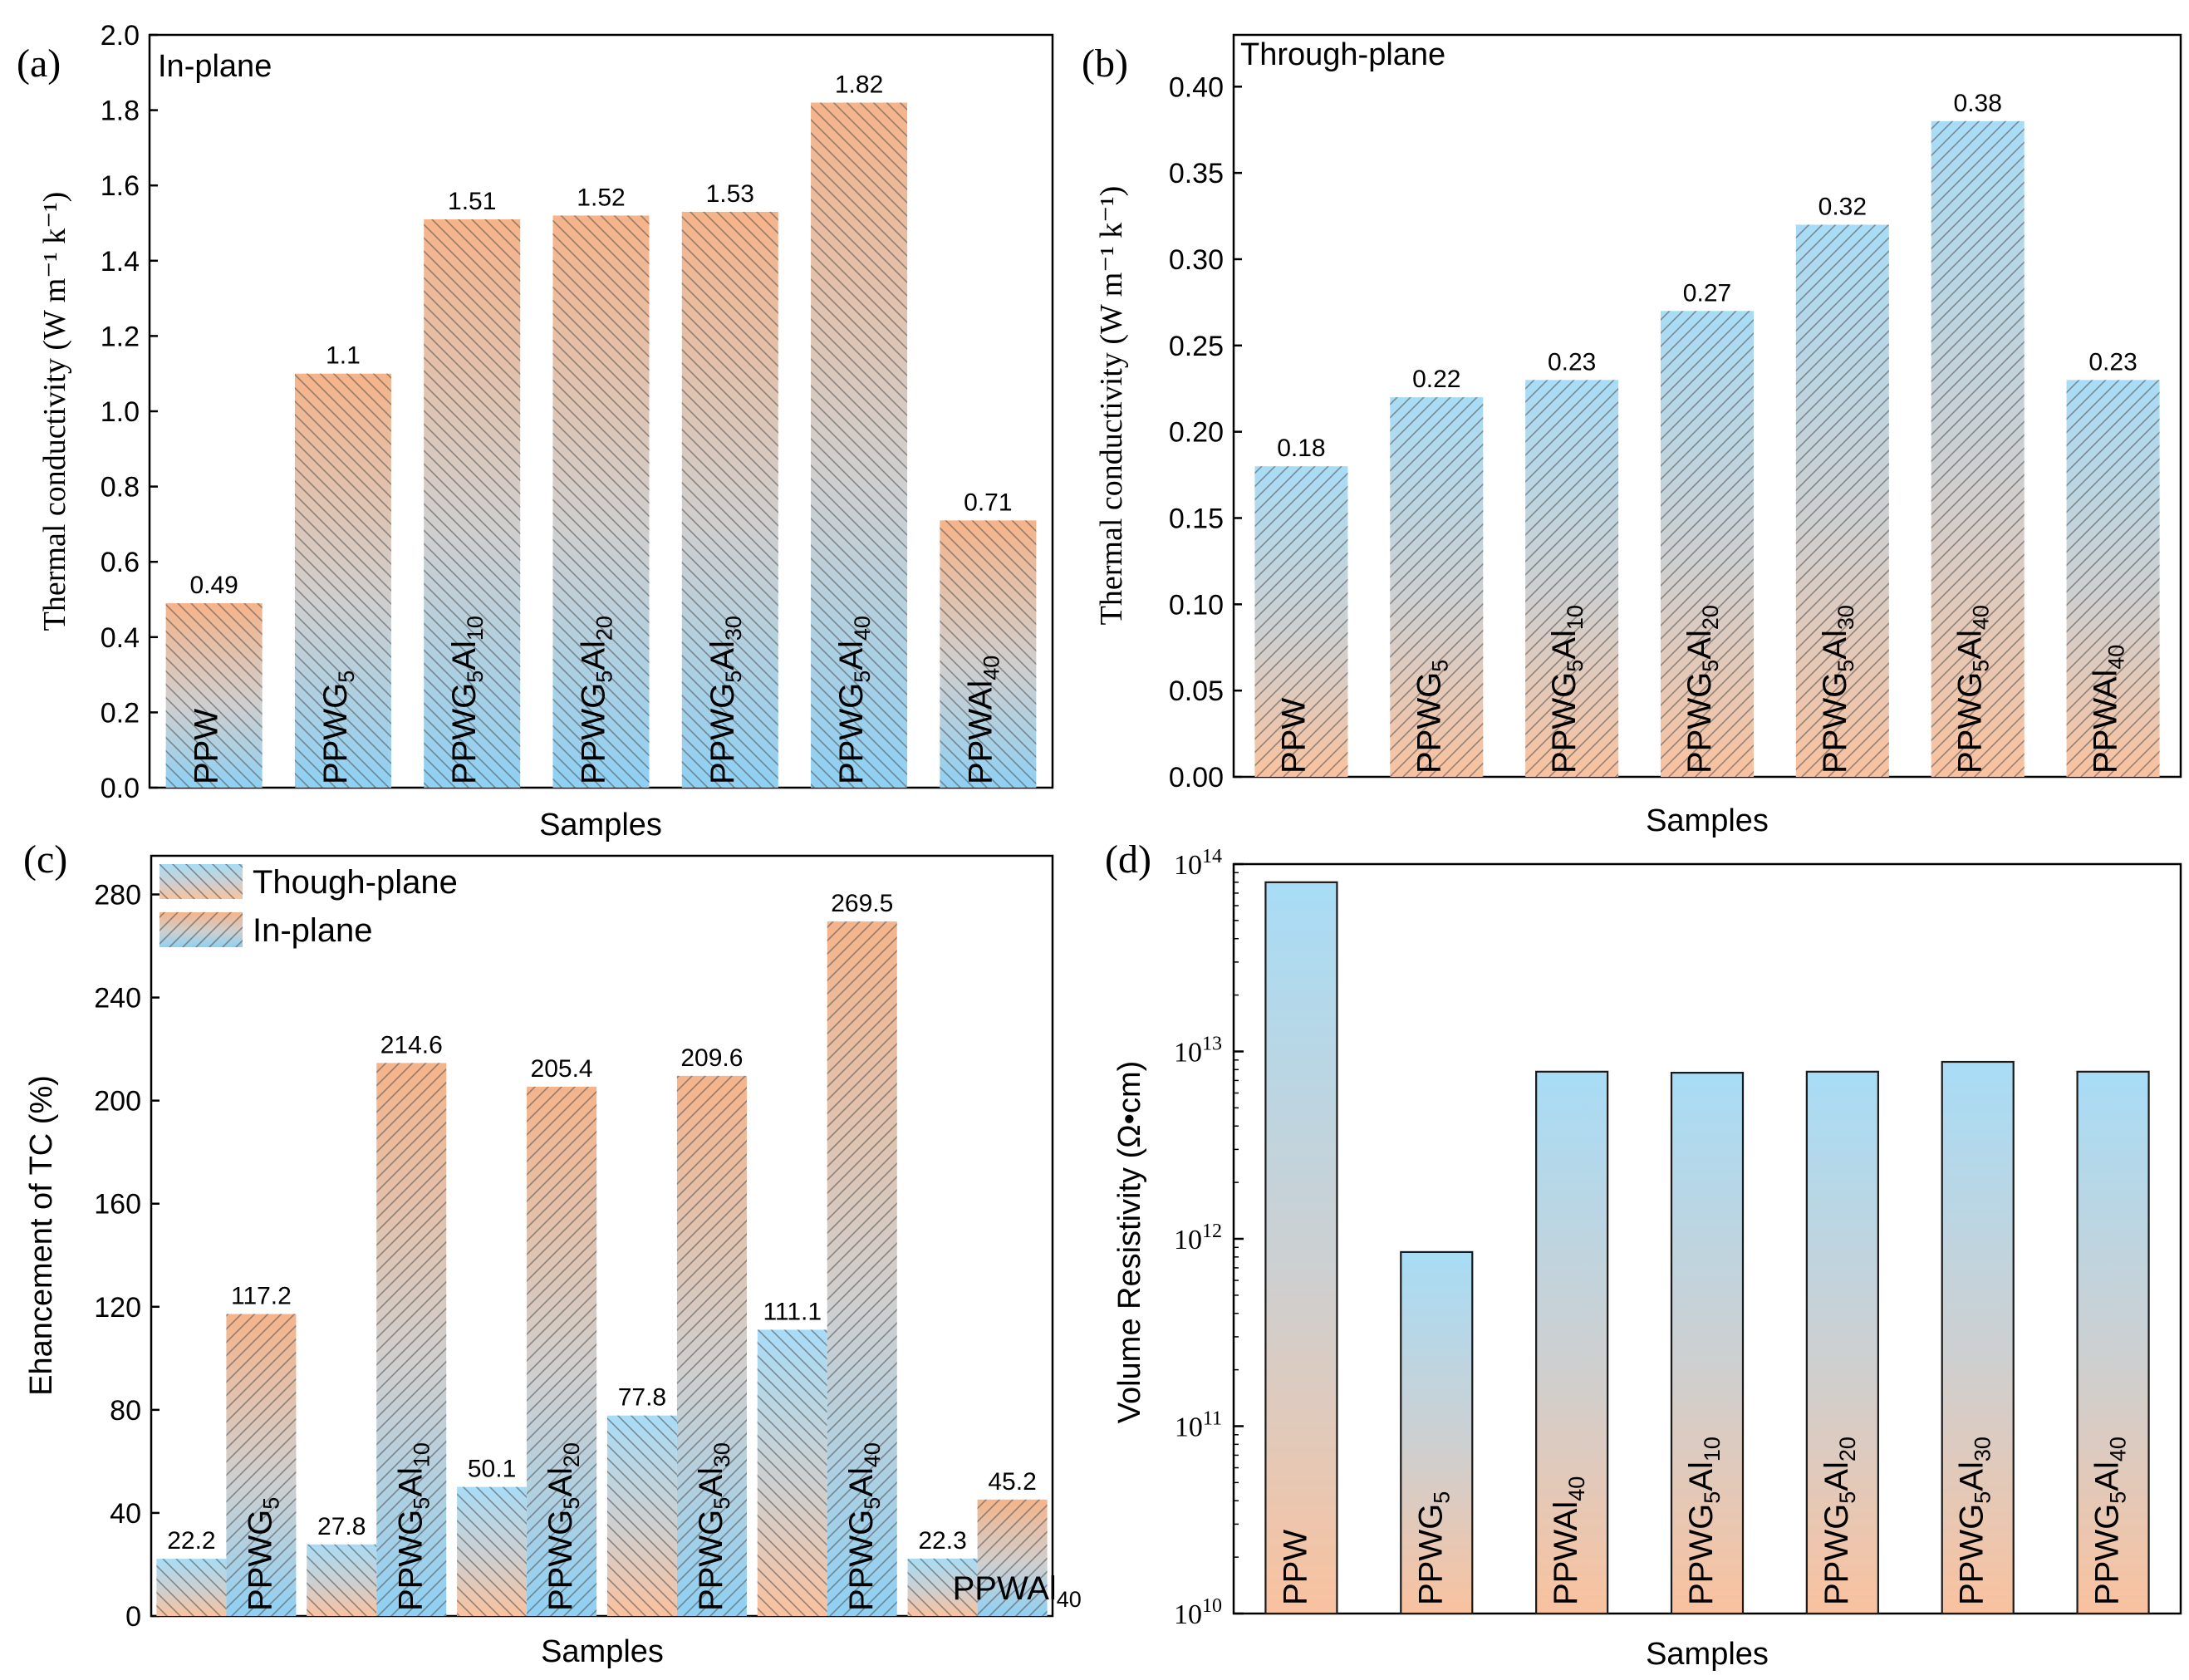 Image resolution: width=2189 pixels, height=1680 pixels. I want to click on panel-d-y-tick-label: 1013, so click(1198, 1051).